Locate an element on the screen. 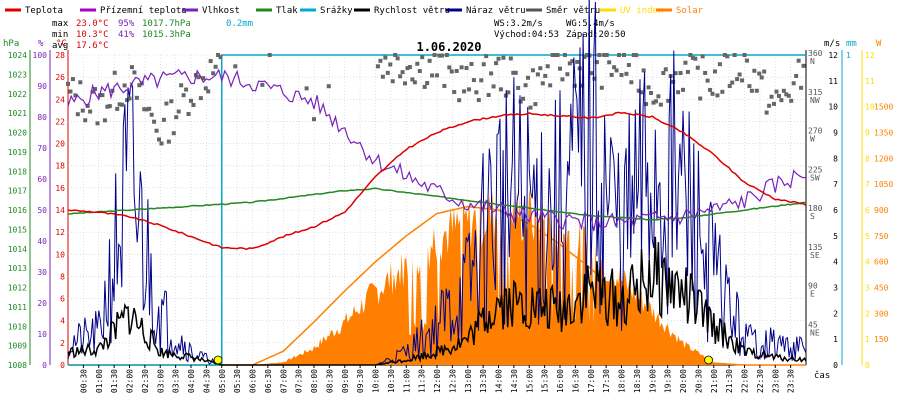  wind-tick-label: 10 is located at coordinates (833, 107).